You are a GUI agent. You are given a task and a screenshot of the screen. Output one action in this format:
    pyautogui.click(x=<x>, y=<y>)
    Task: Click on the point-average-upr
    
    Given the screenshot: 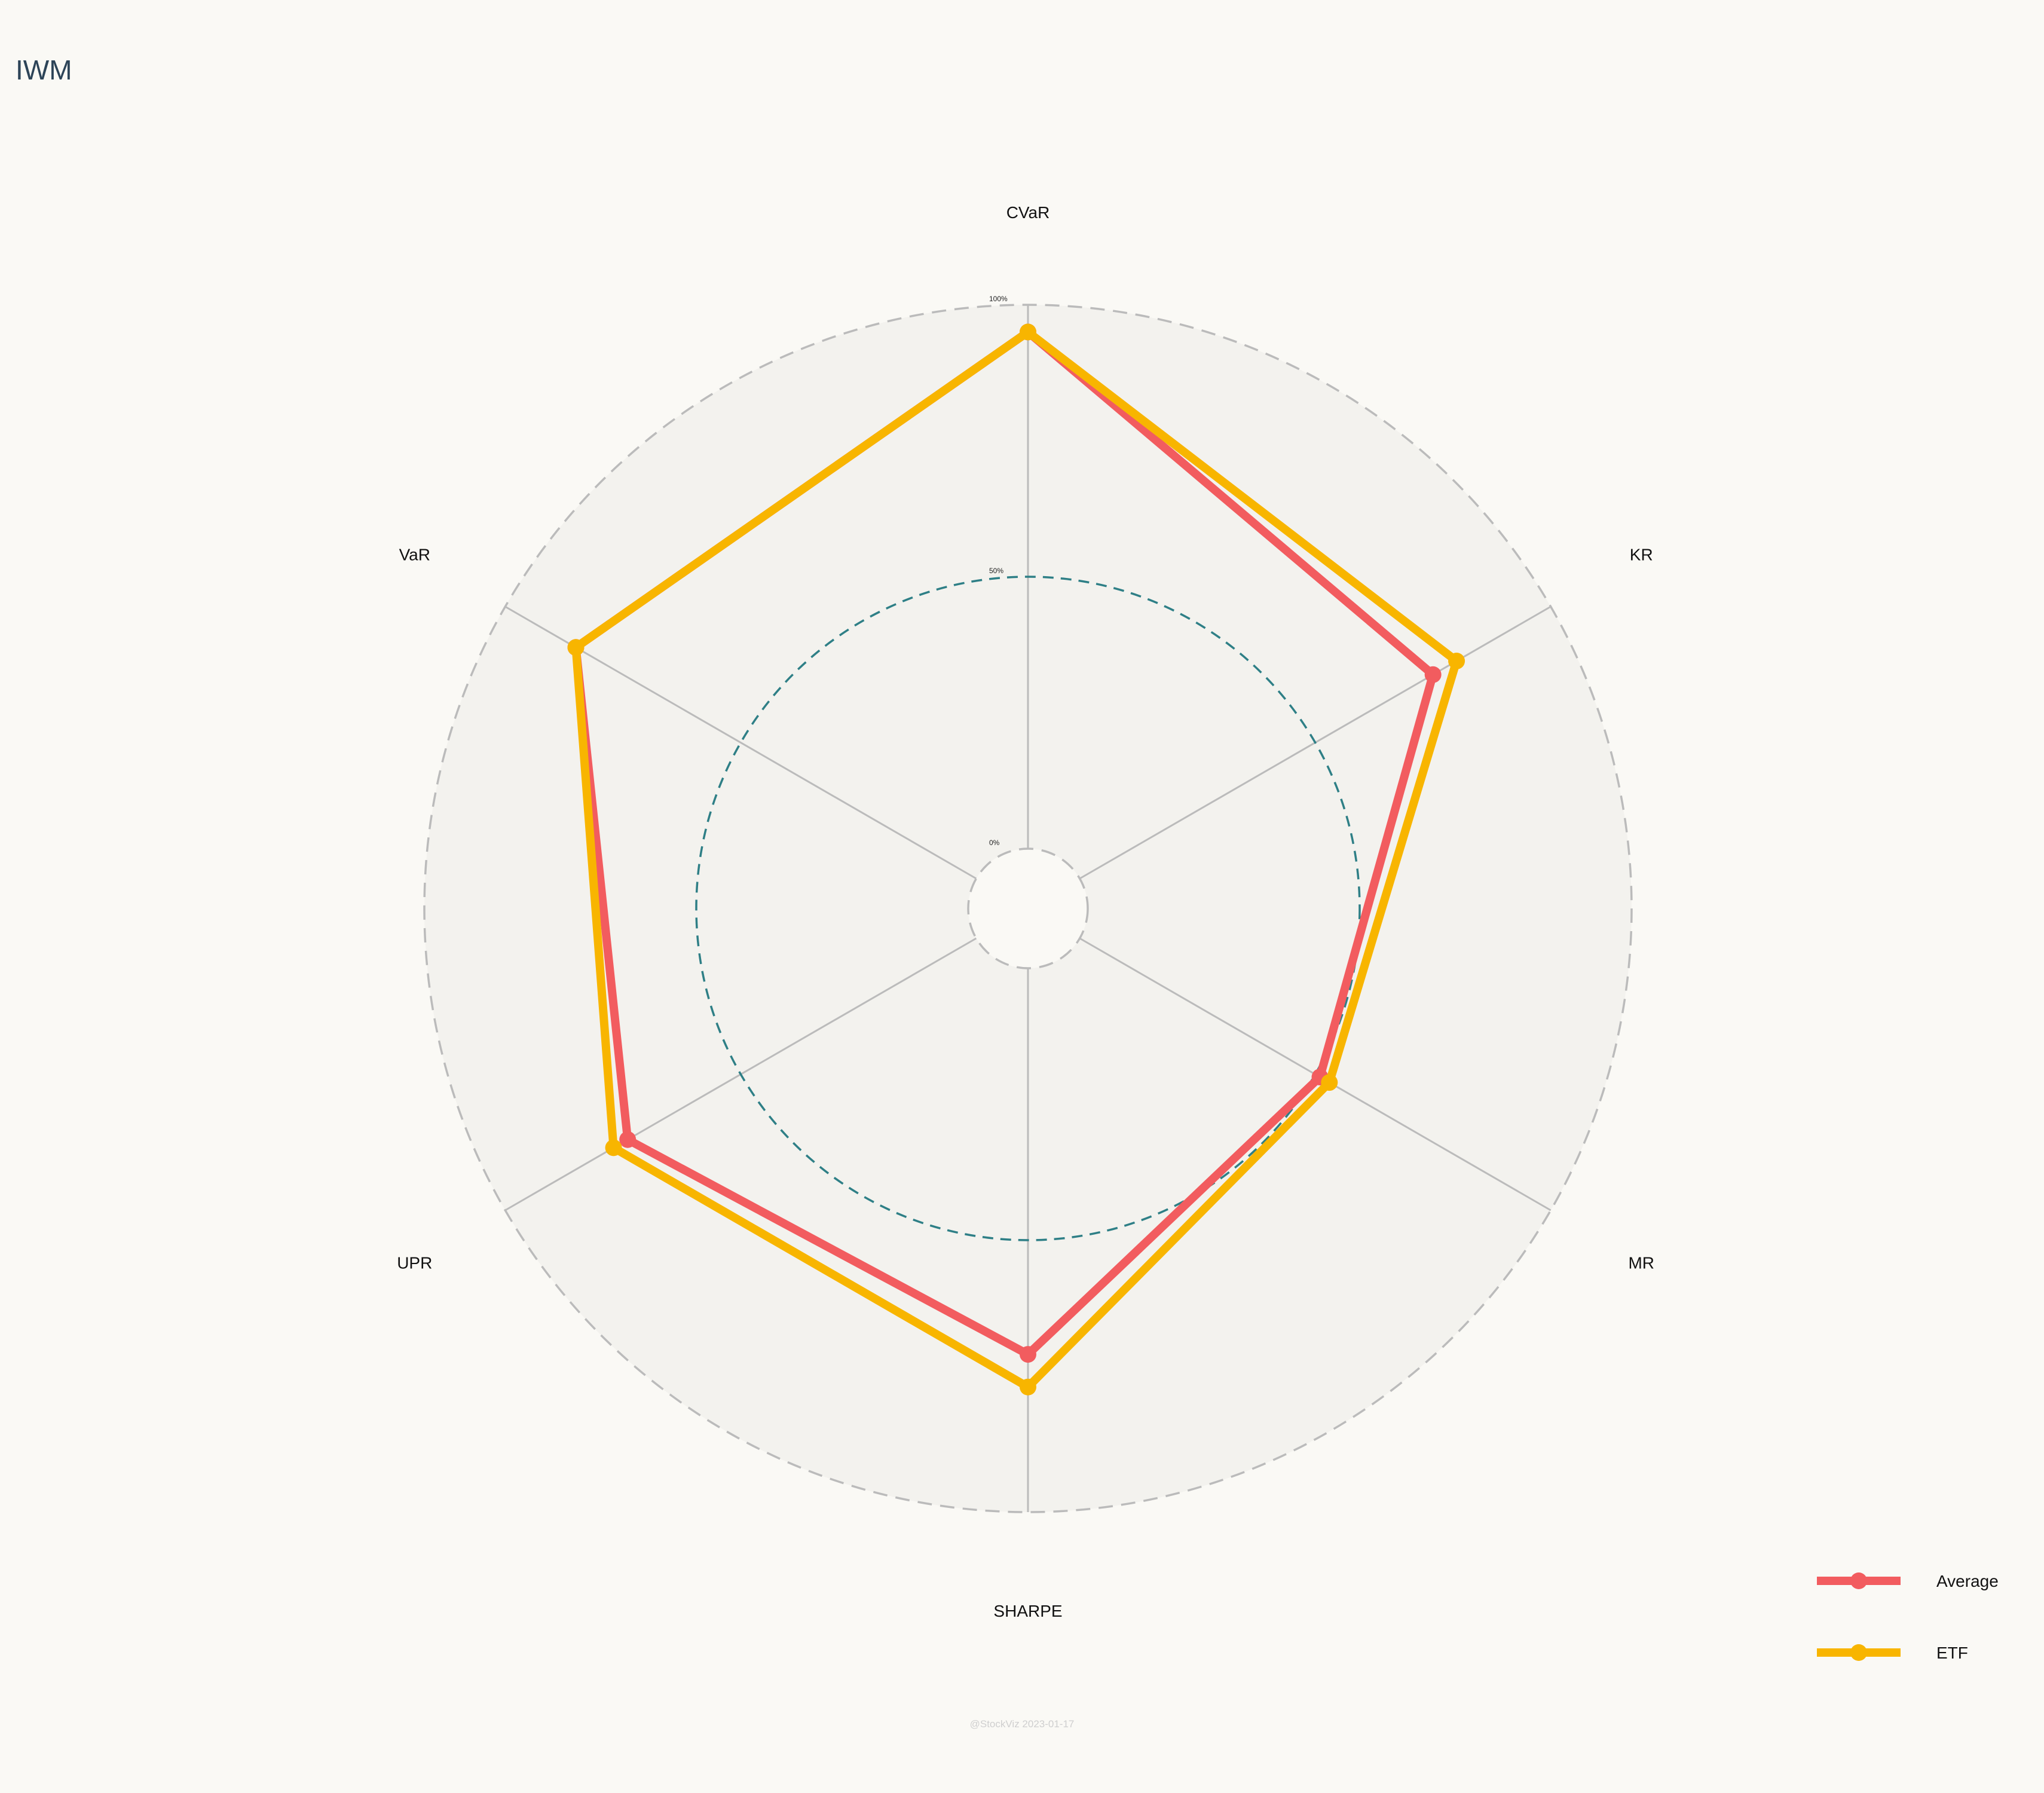 What is the action you would take?
    pyautogui.click(x=628, y=1139)
    